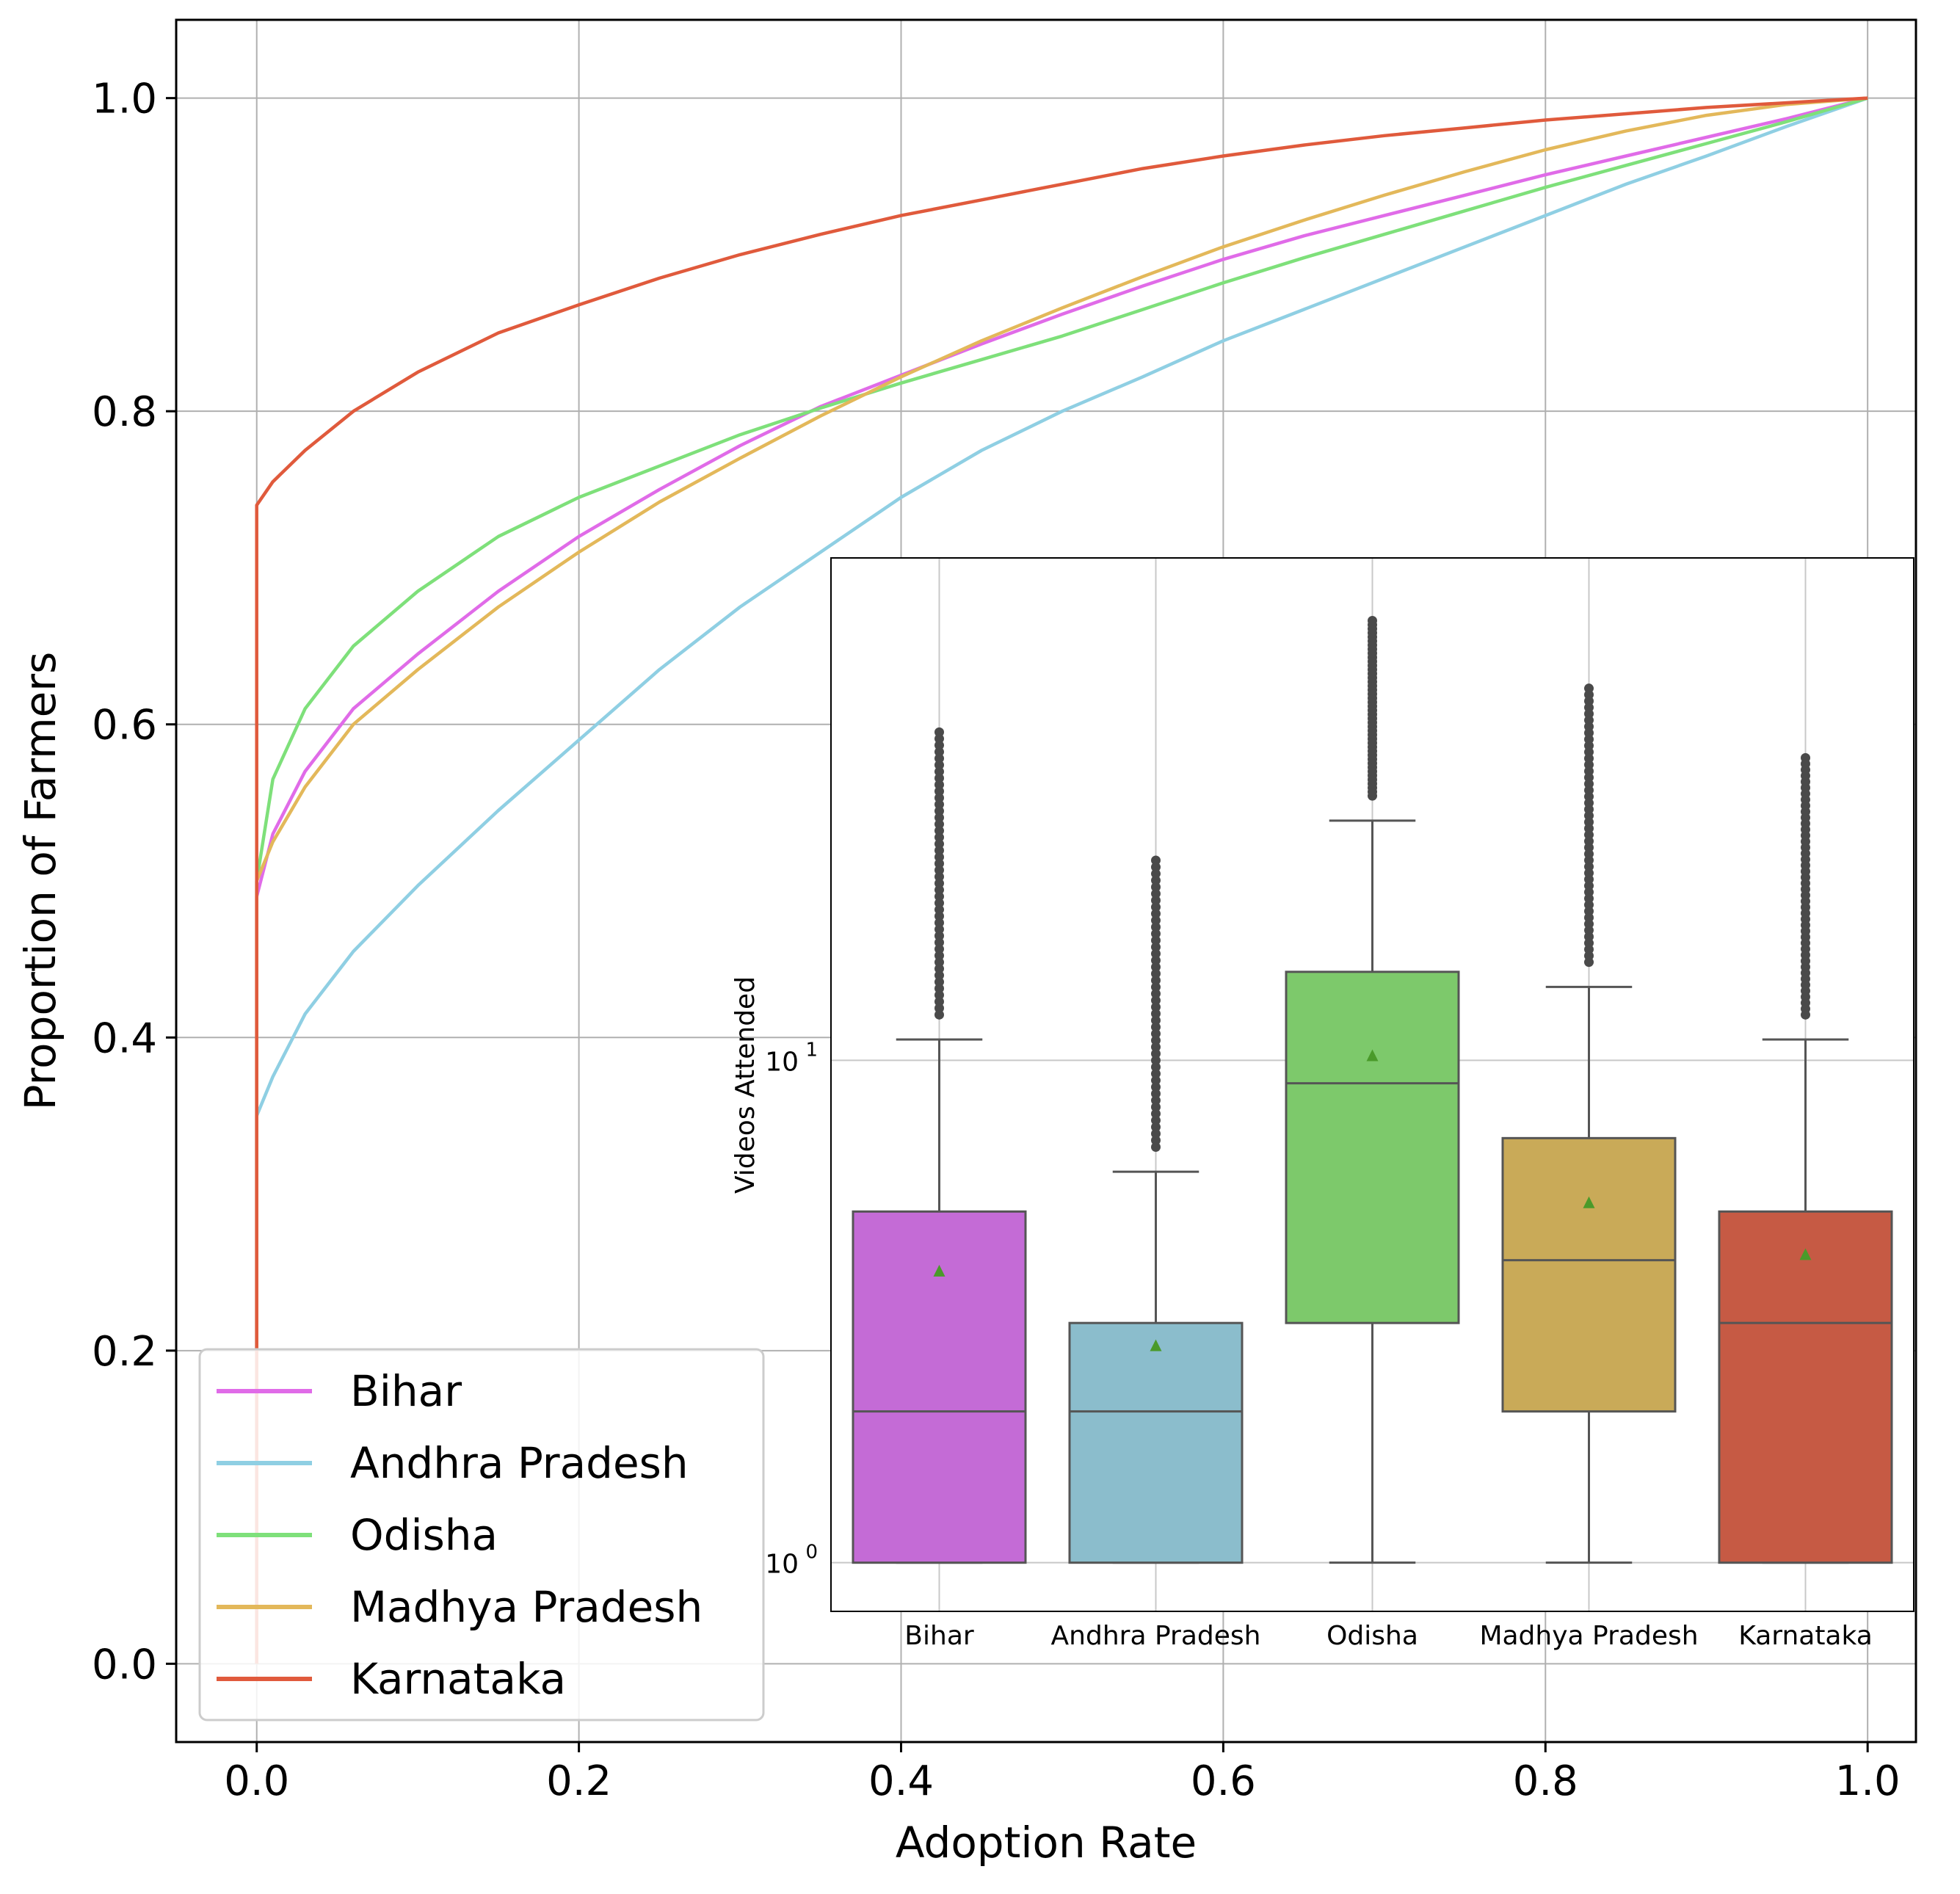 The height and width of the screenshot is (1894, 1960). I want to click on legend-label: Odisha, so click(424, 1535).